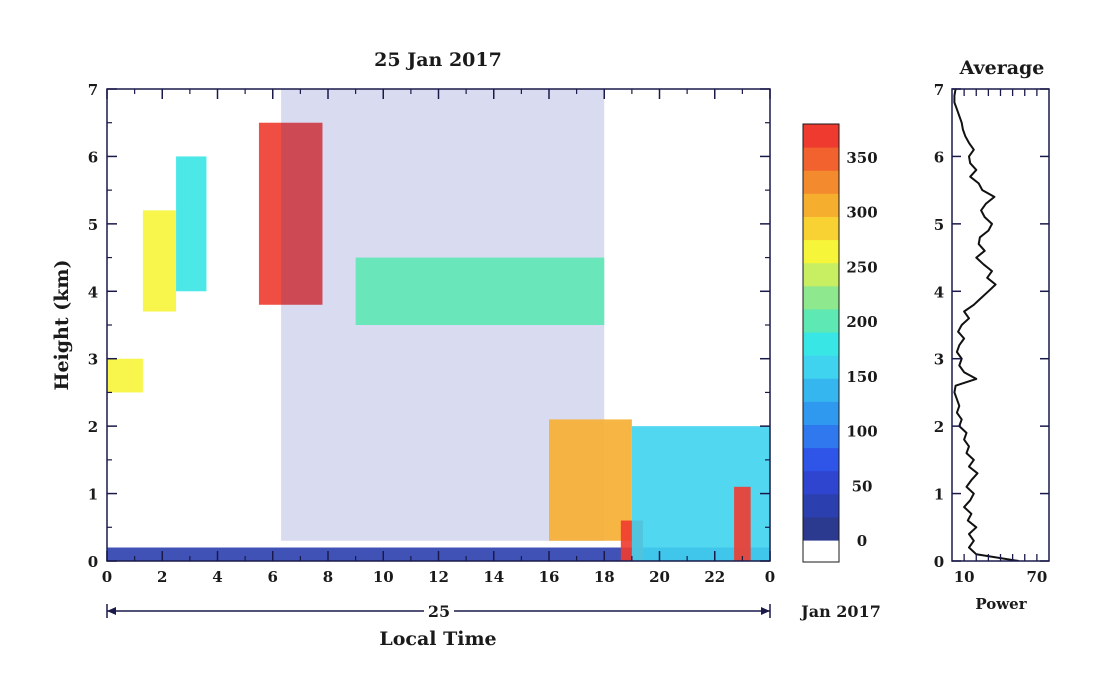  Describe the element at coordinates (939, 292) in the screenshot. I see `avg-y-tick-label: 4` at that location.